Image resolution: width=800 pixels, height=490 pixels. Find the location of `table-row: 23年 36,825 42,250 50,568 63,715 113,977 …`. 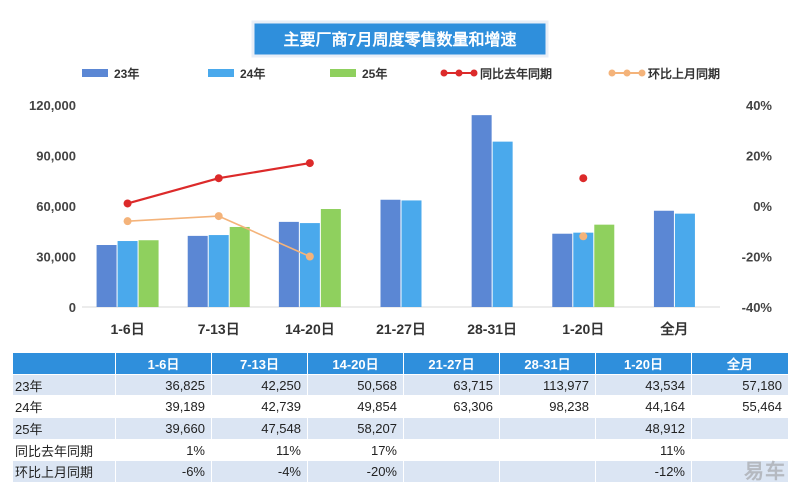

table-row: 23年 36,825 42,250 50,568 63,715 113,977 … is located at coordinates (400, 385).